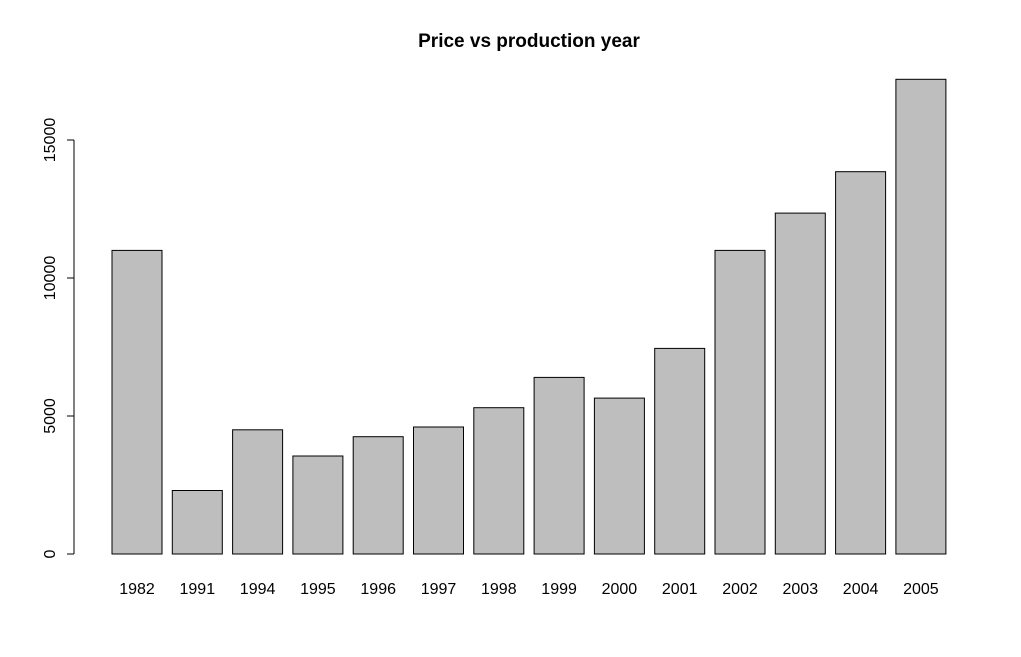 The height and width of the screenshot is (657, 1021). Describe the element at coordinates (499, 589) in the screenshot. I see `x-tick-label: 1998` at that location.